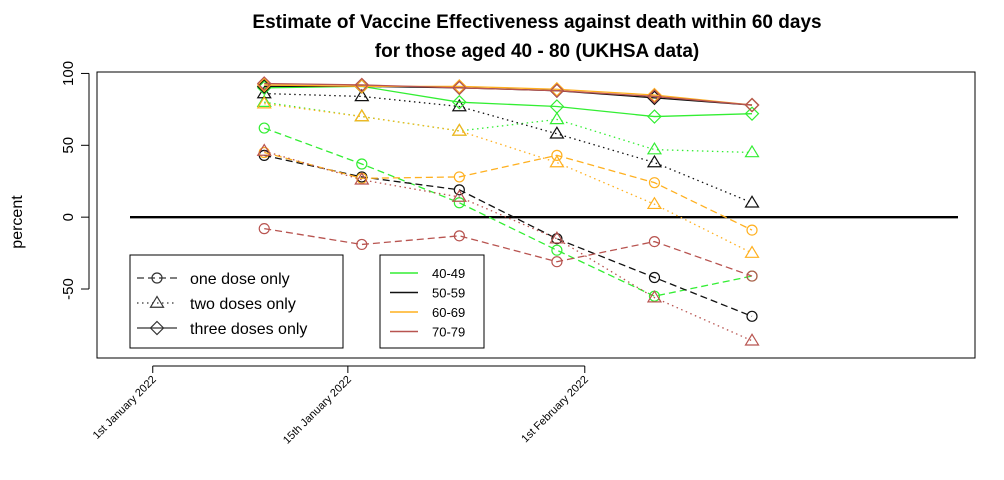 The image size is (1004, 480). Describe the element at coordinates (248, 329) in the screenshot. I see `dose-legend-label: three doses only` at that location.